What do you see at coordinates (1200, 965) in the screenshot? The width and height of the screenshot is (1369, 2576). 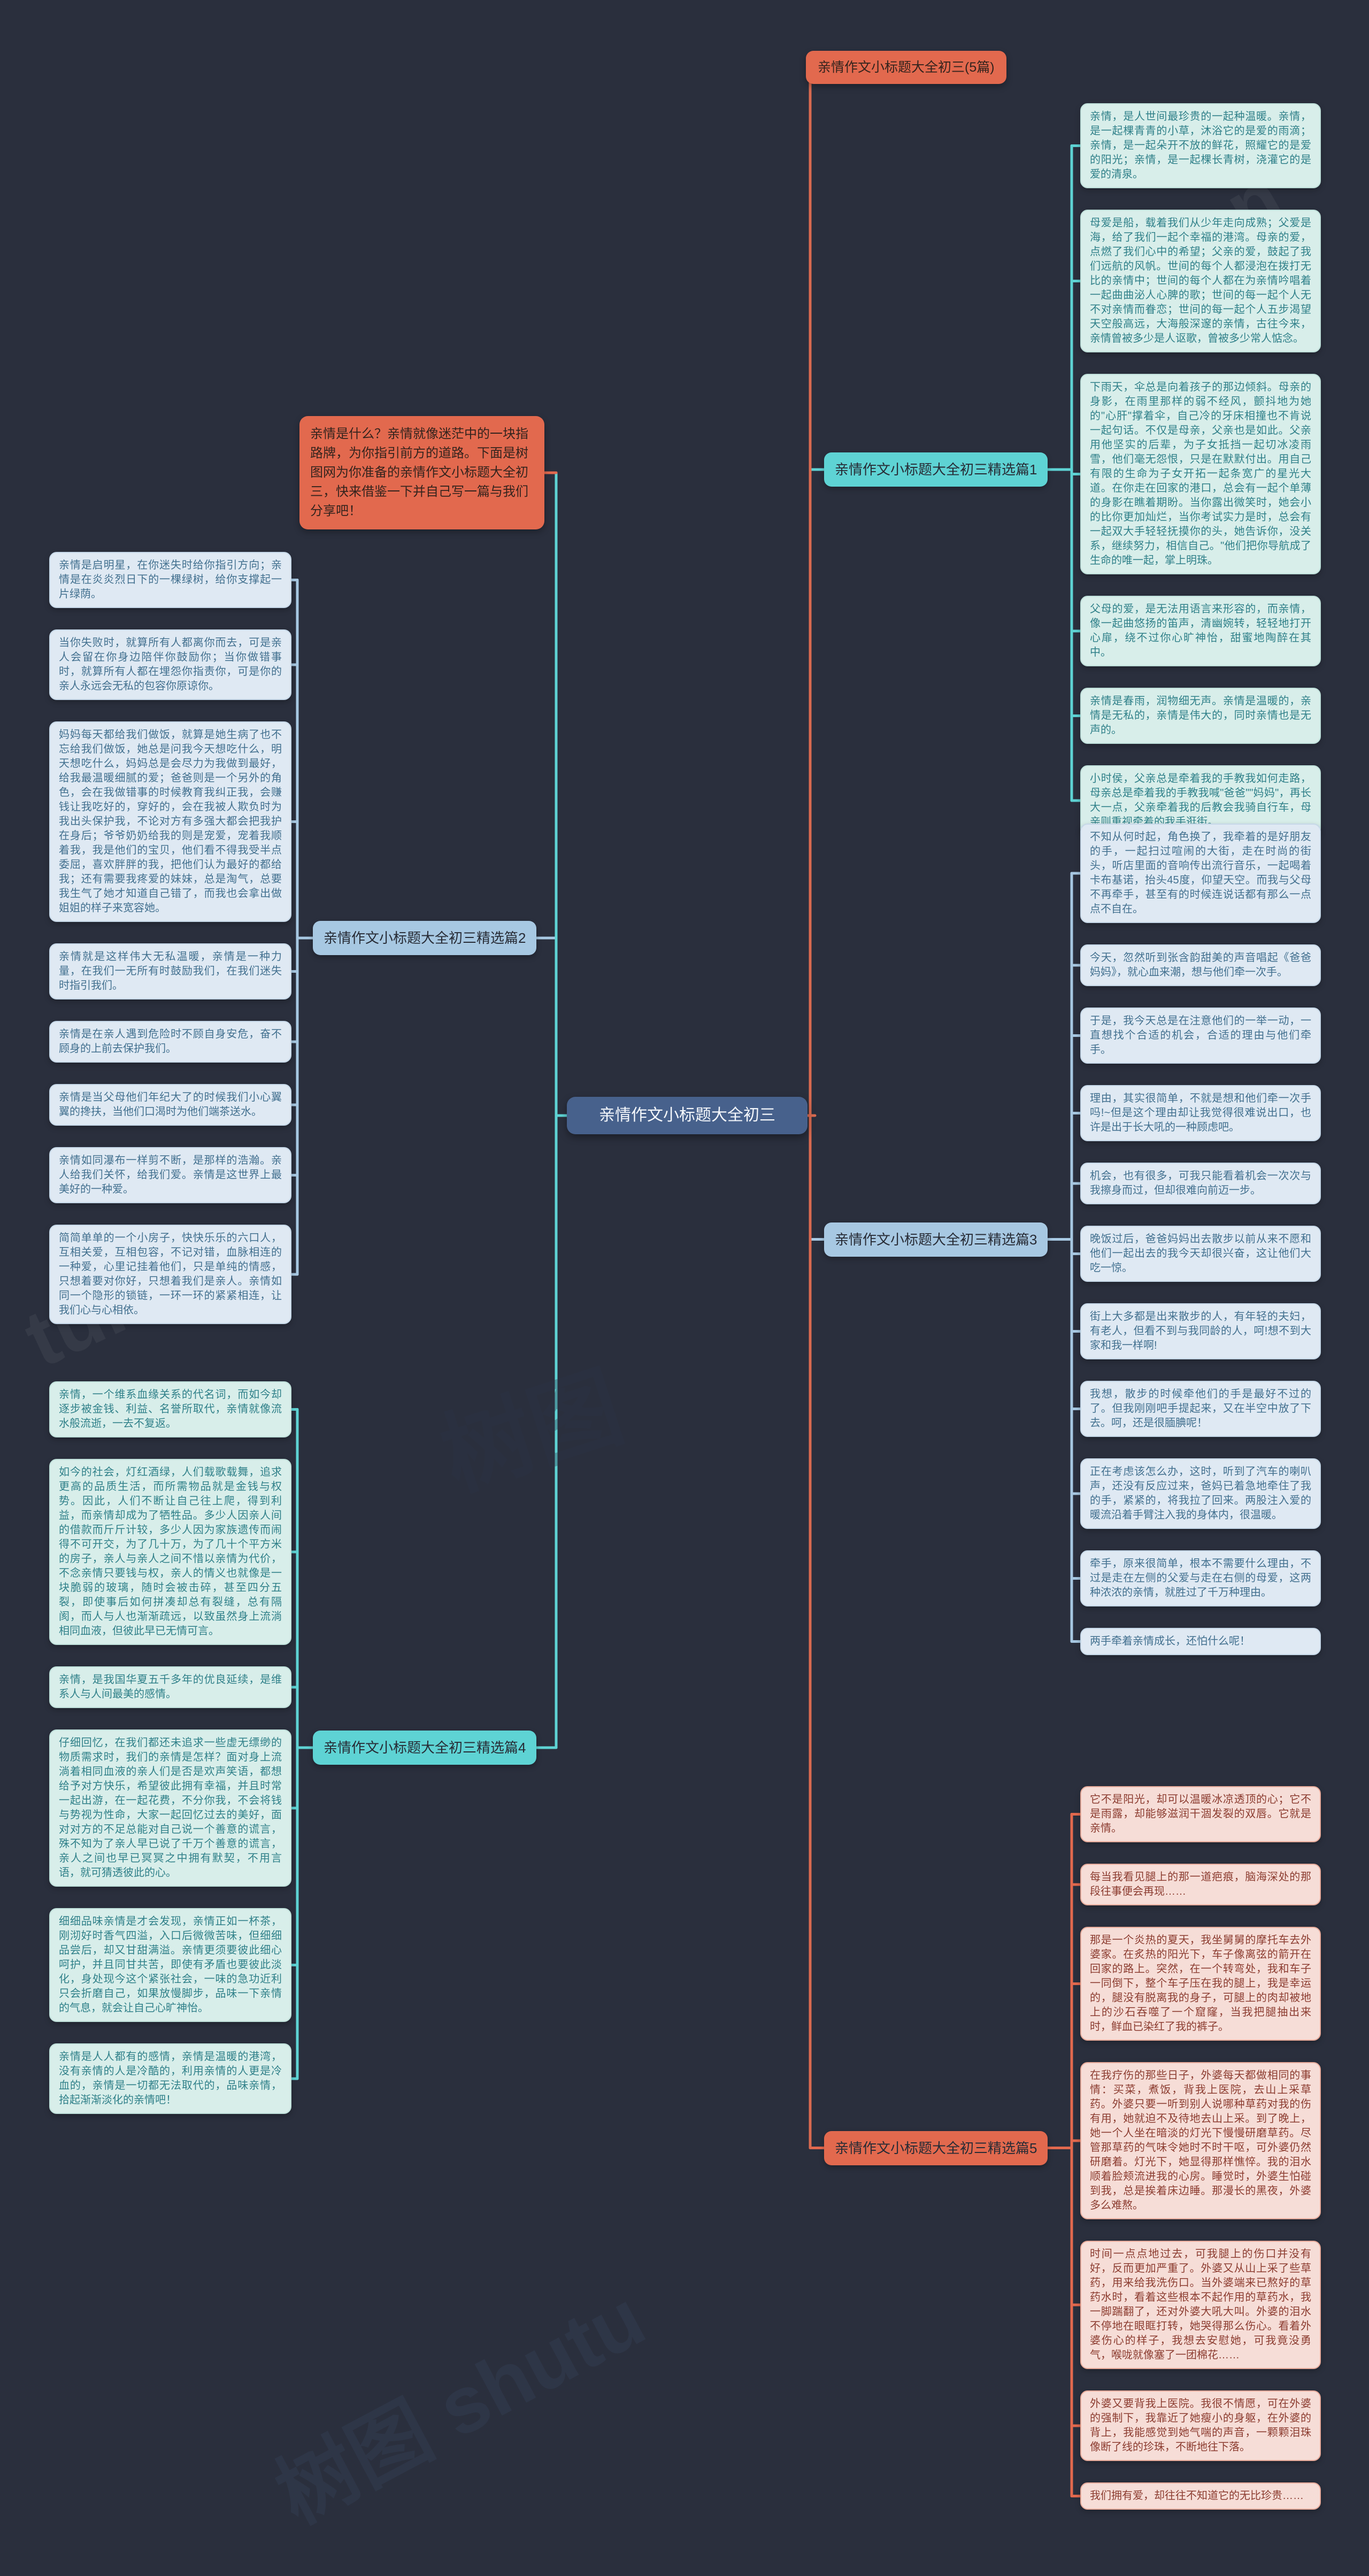 I see `leaf-note: 今天，忽然听到张含韵甜美的声音唱起《爸爸妈妈》，就心血来潮，想与他们牵一次手。` at bounding box center [1200, 965].